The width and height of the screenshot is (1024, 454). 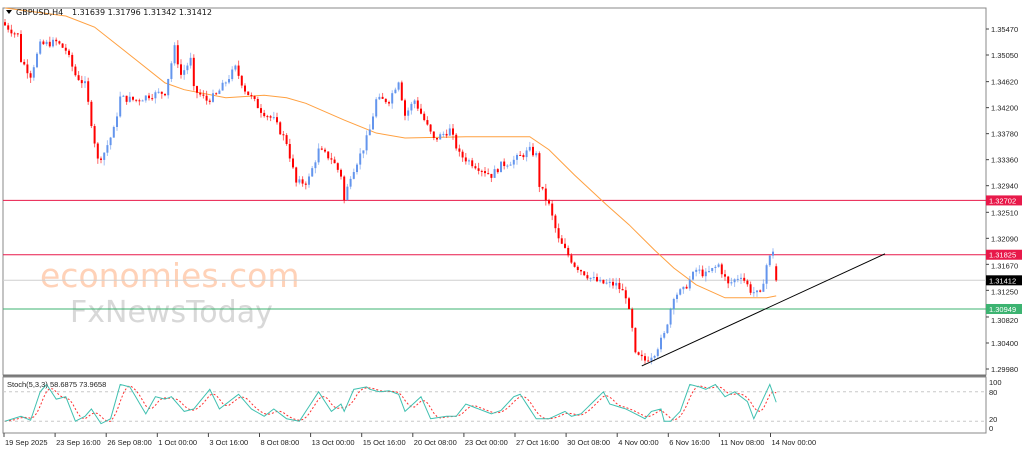 What do you see at coordinates (9, 12) in the screenshot?
I see `dropdown-triangle-icon` at bounding box center [9, 12].